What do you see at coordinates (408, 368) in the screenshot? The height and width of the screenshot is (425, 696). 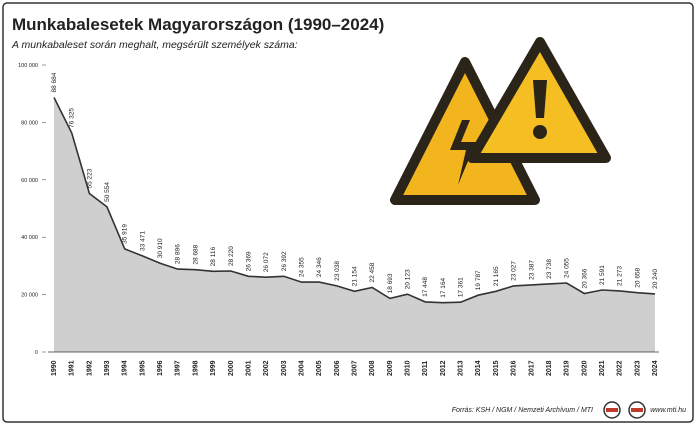 I see `x-tick-label: 2010` at bounding box center [408, 368].